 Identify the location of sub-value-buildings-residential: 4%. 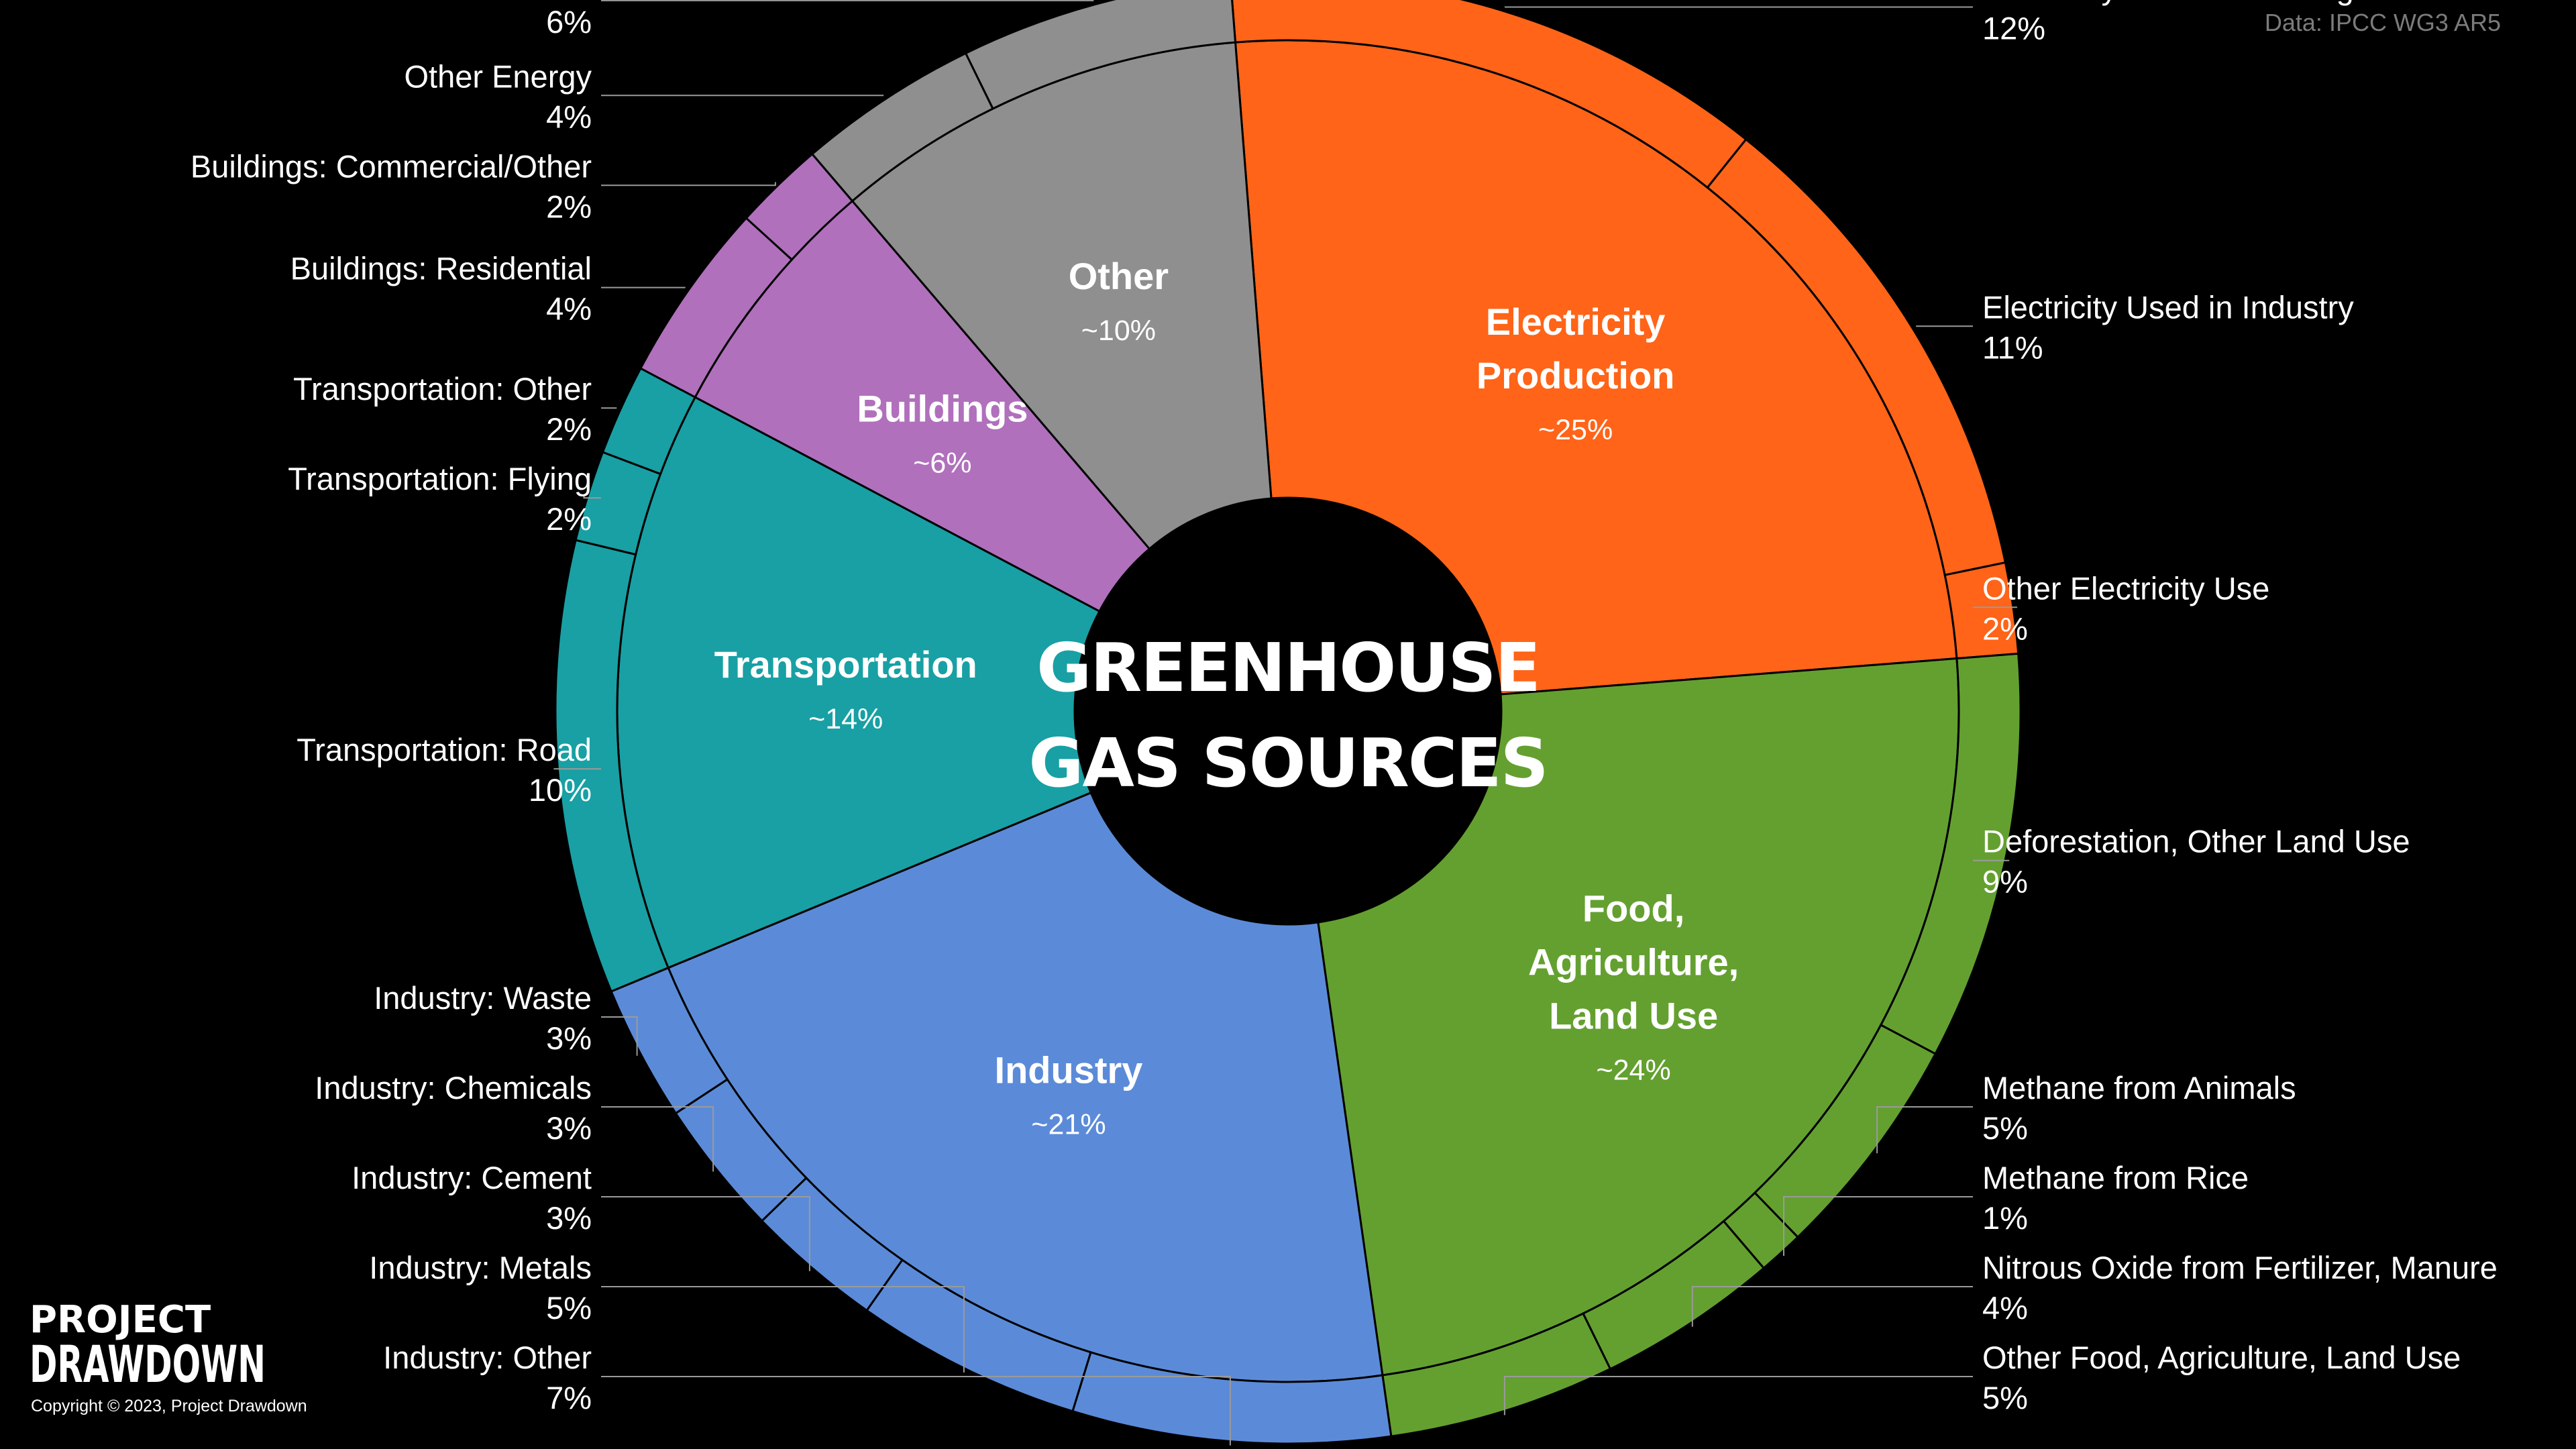
(569, 309).